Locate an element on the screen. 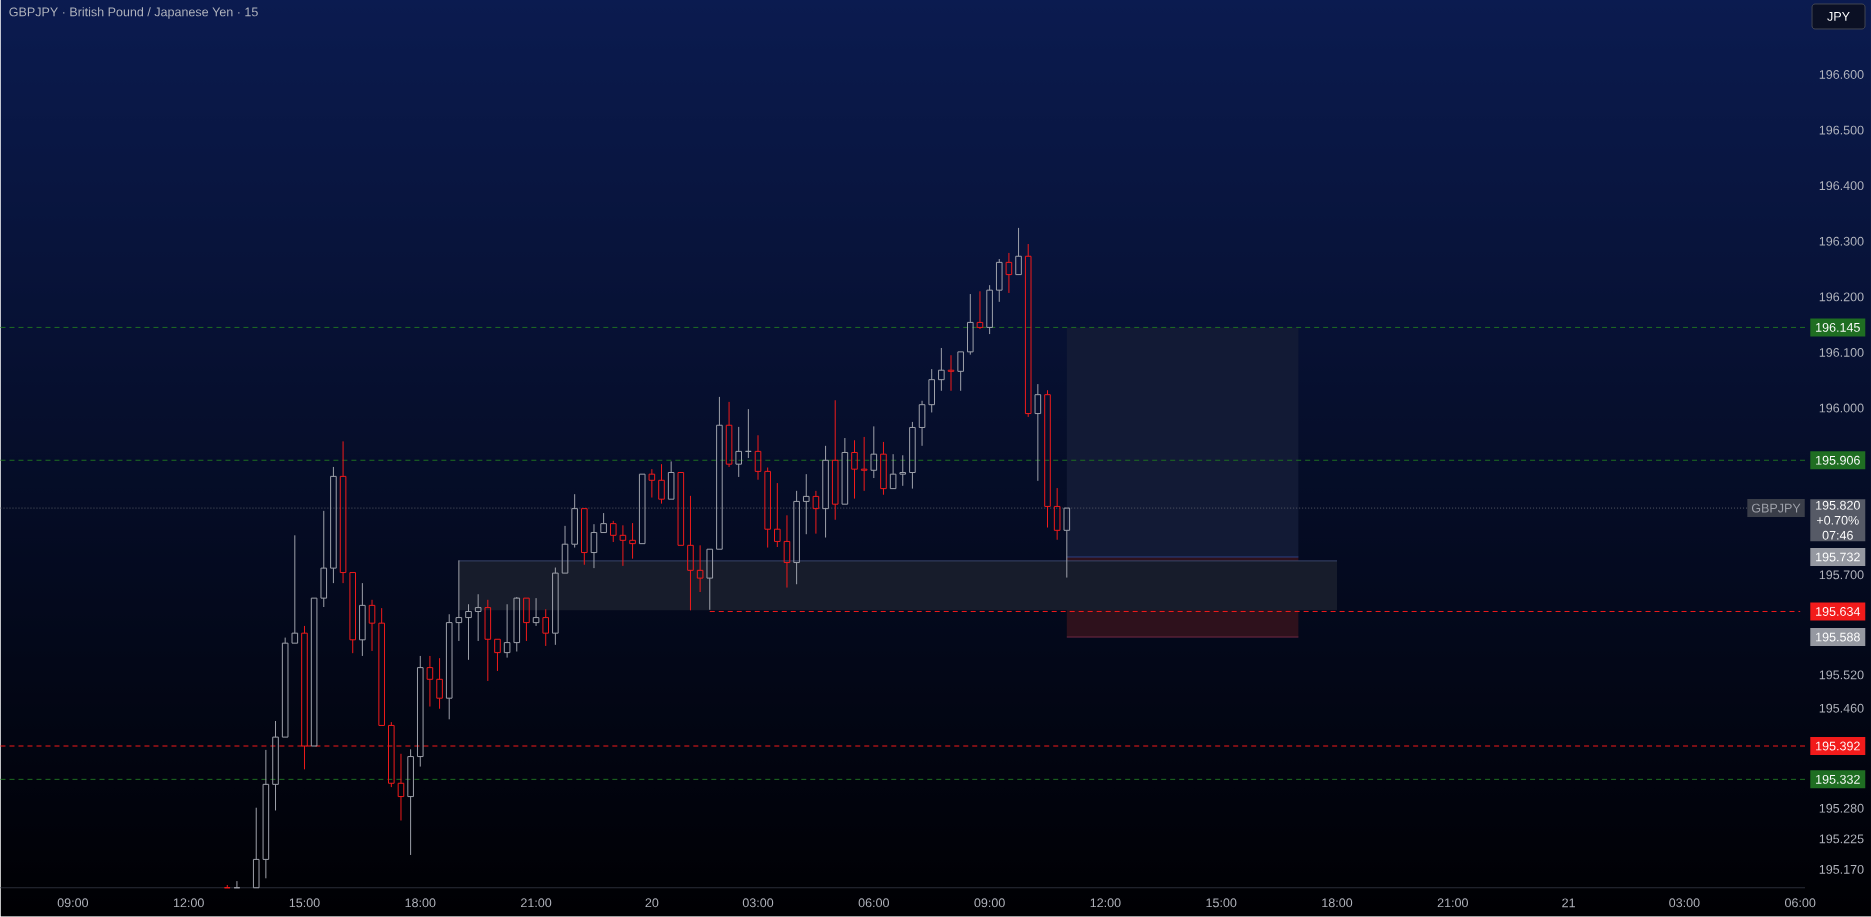 The height and width of the screenshot is (917, 1871). y-tick-label: 195.732 is located at coordinates (1838, 557).